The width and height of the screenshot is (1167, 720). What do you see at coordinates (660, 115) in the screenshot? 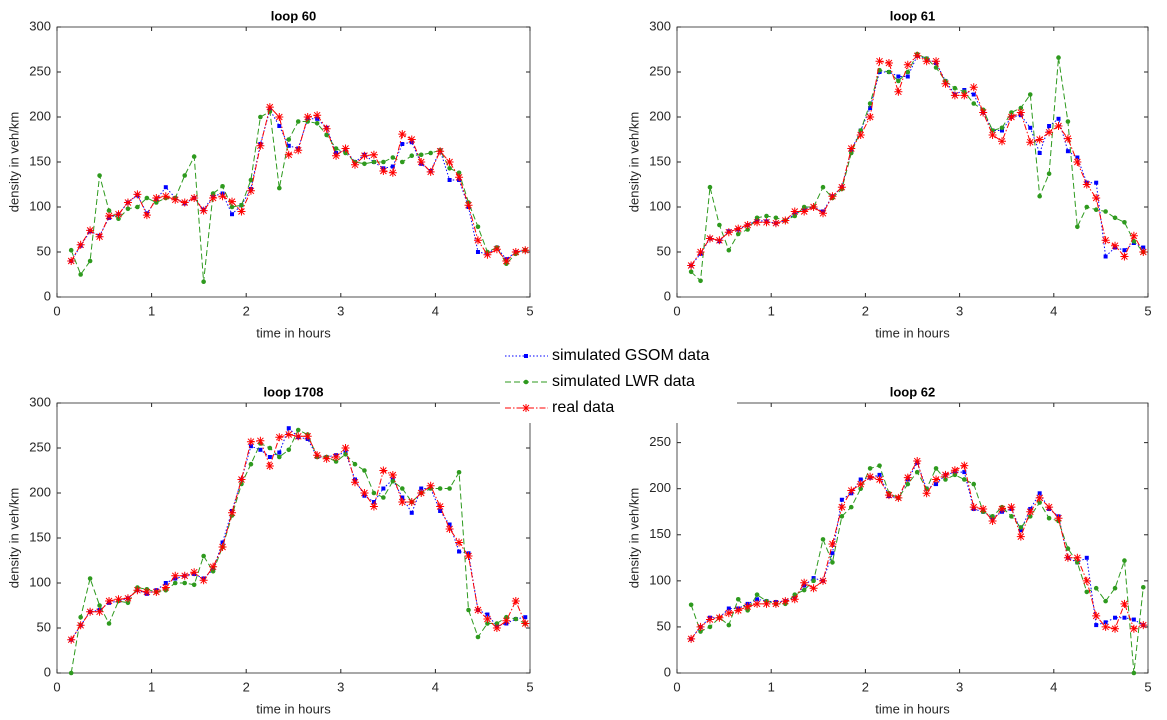
I see `y-tick-label: 200` at bounding box center [660, 115].